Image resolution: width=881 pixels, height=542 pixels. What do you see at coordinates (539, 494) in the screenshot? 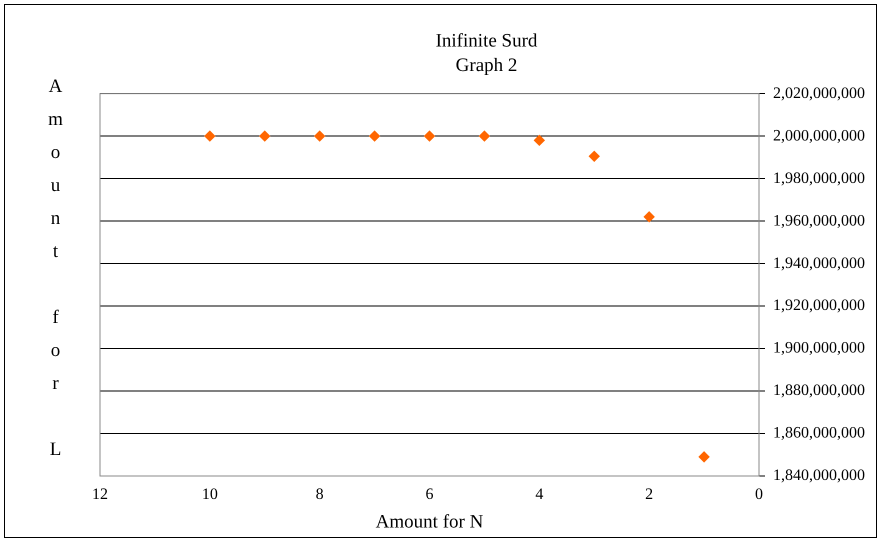
I see `x-tick-label: 4` at bounding box center [539, 494].